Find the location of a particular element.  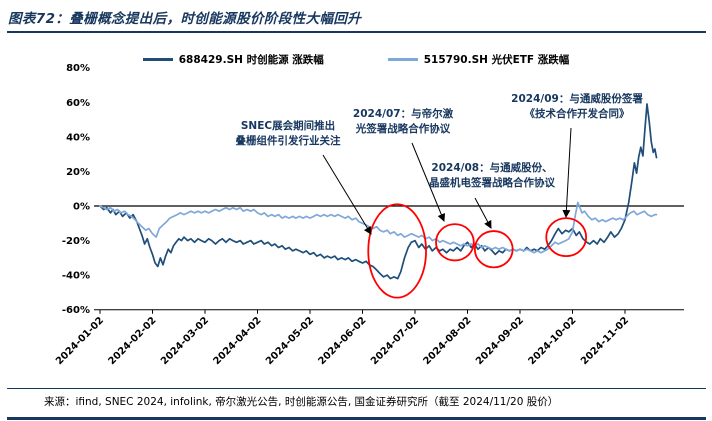

annotation-snec-line2: 叠栅组件引发行业关注 is located at coordinates (288, 141).